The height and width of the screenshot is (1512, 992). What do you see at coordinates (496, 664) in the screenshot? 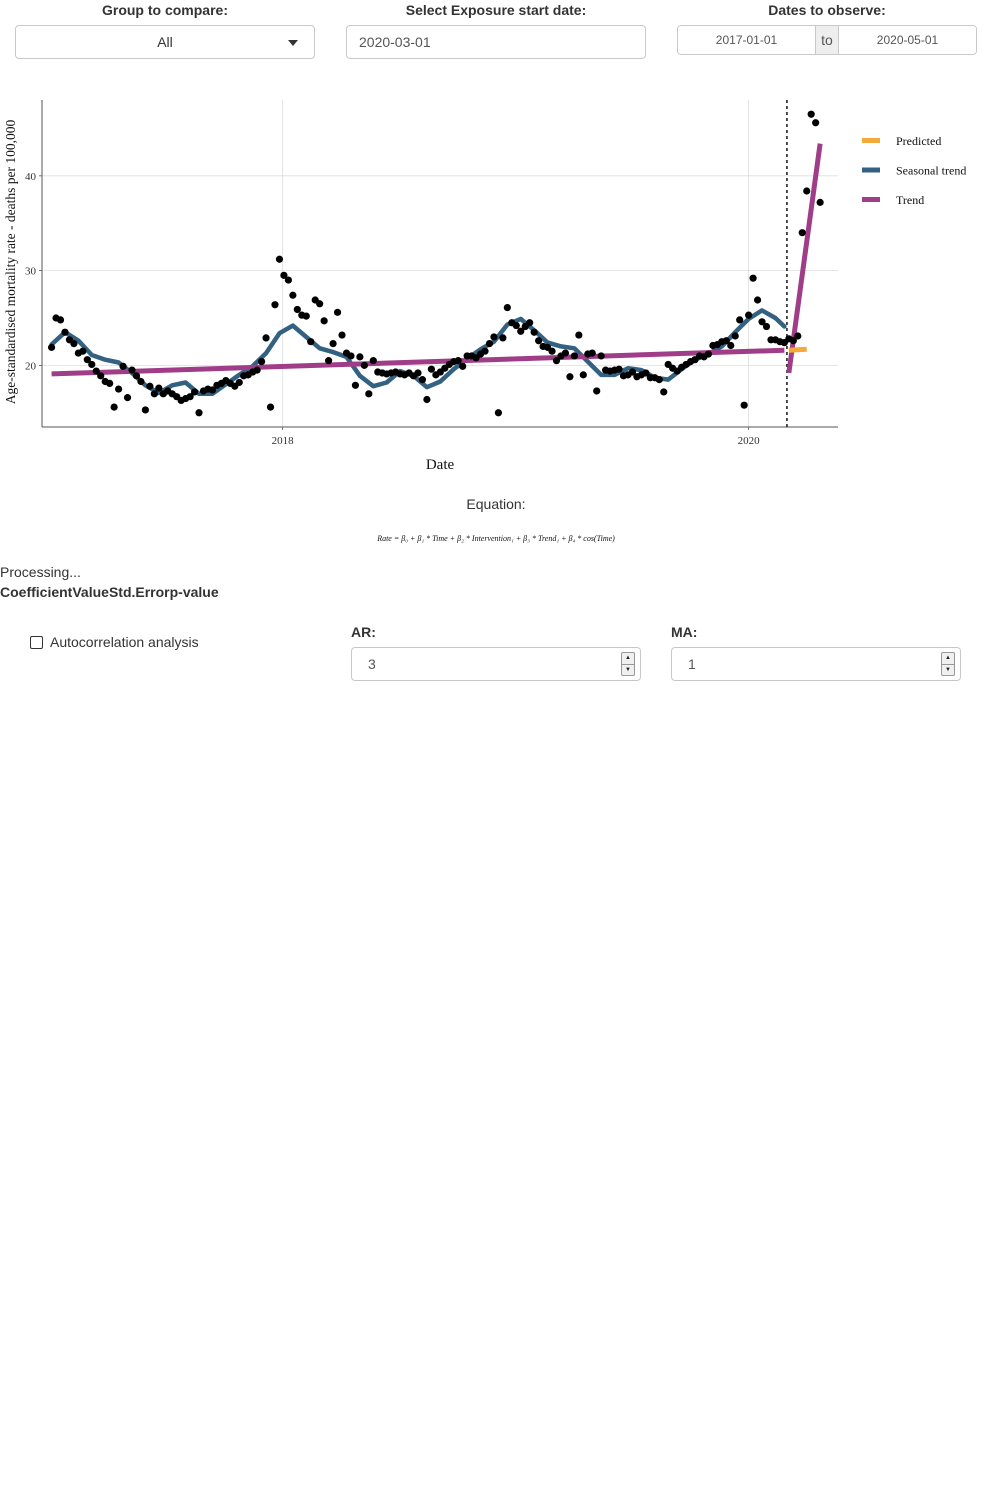
I see `ar-input: 3 ▲ ▼` at bounding box center [496, 664].